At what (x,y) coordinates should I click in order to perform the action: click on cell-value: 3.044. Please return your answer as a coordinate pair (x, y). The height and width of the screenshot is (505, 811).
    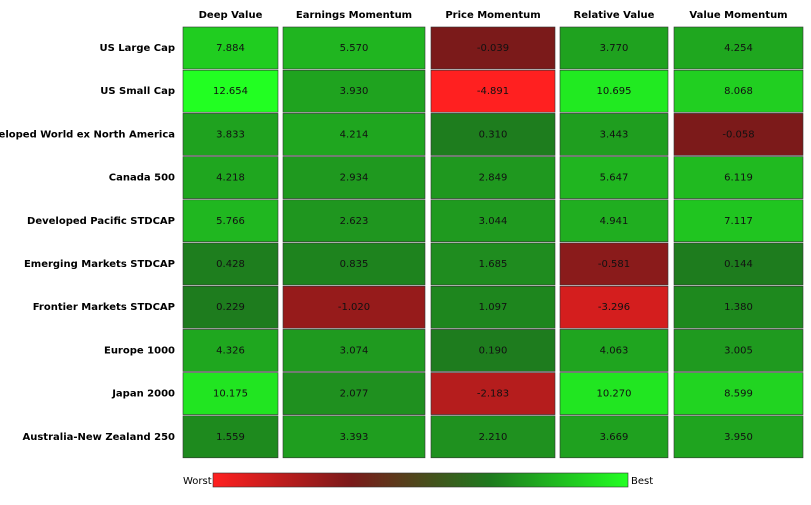
    Looking at the image, I should click on (493, 221).